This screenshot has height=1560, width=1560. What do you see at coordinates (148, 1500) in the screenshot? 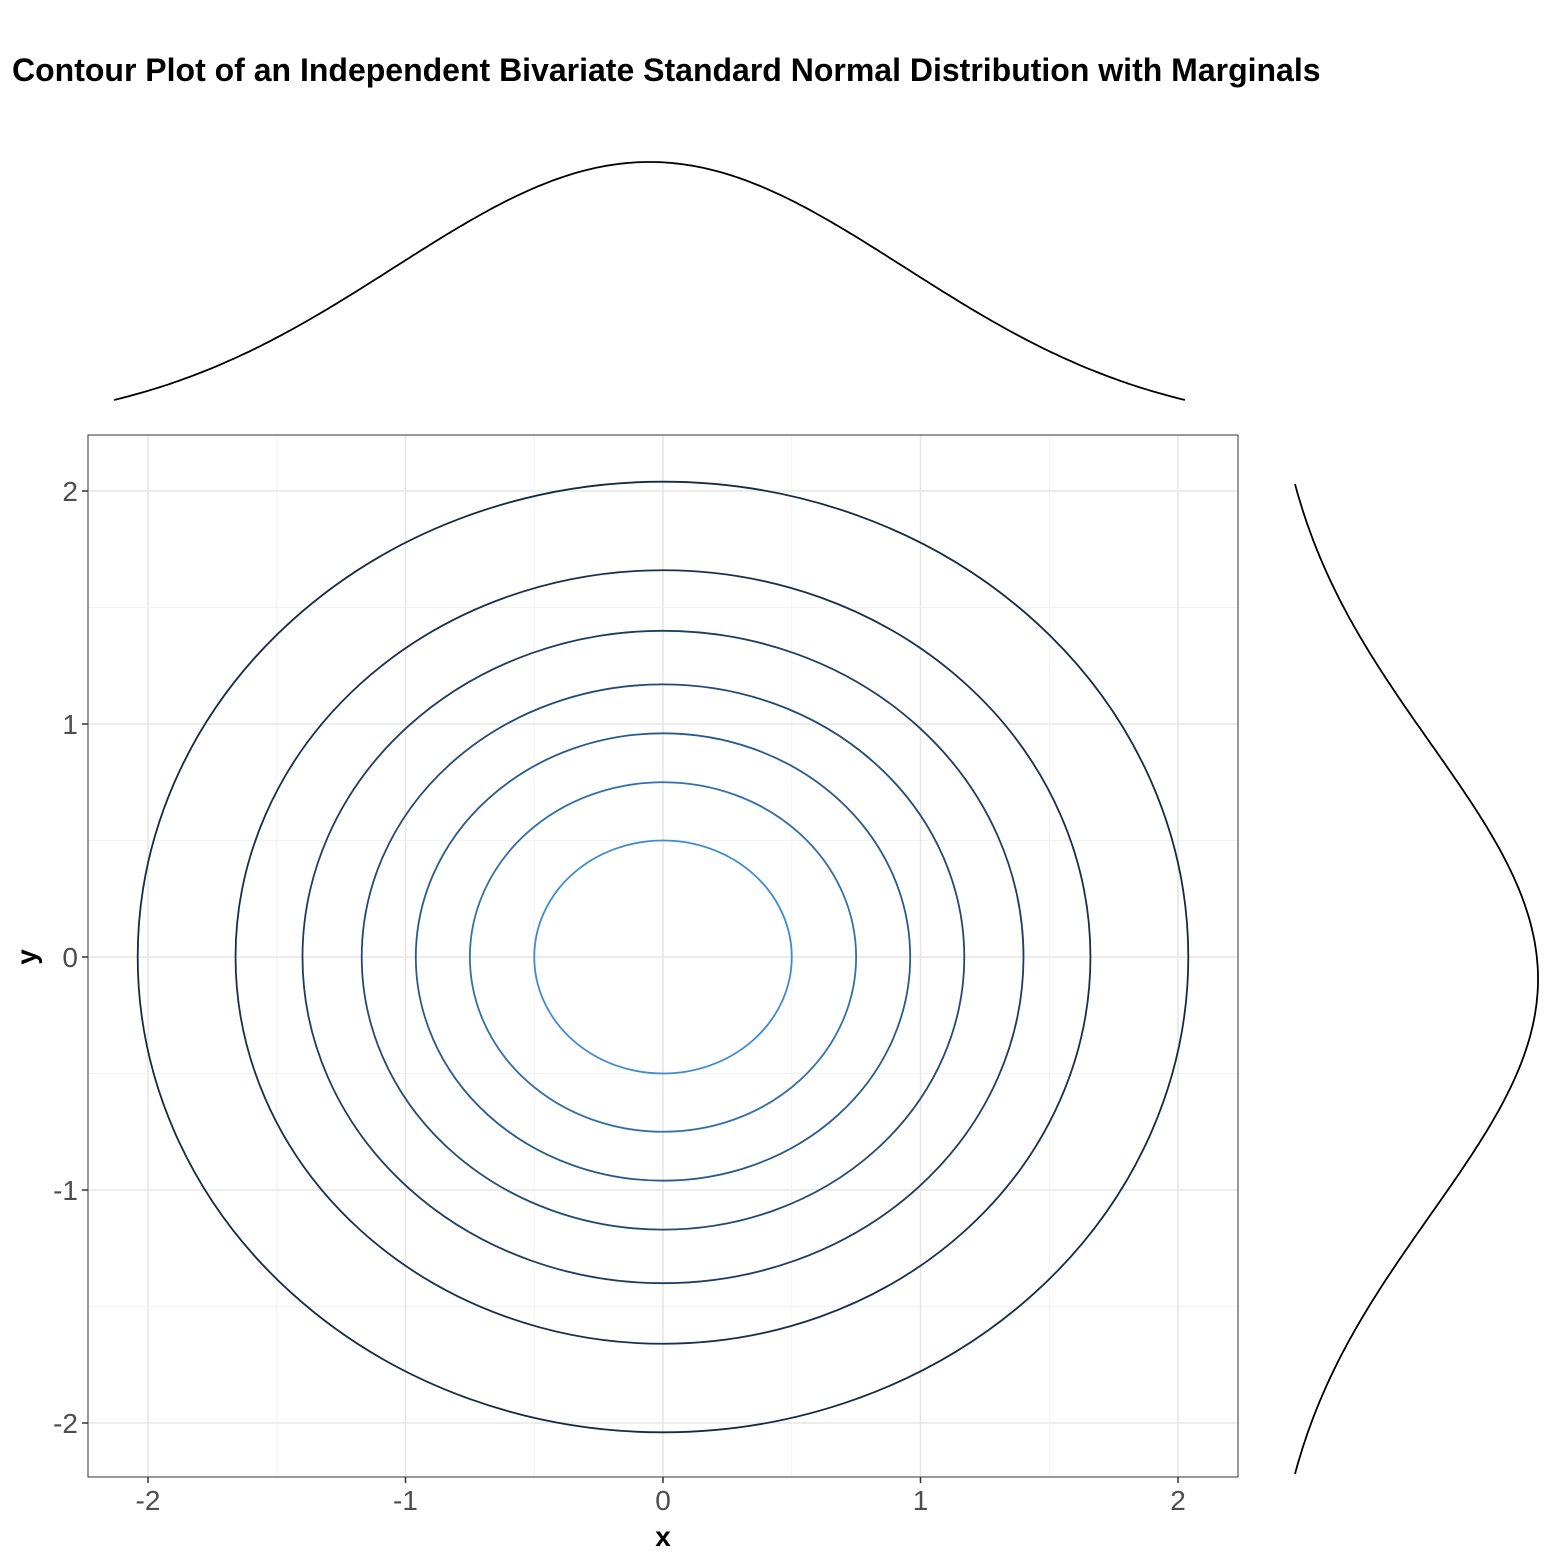
I see `x-tick-label: -2` at bounding box center [148, 1500].